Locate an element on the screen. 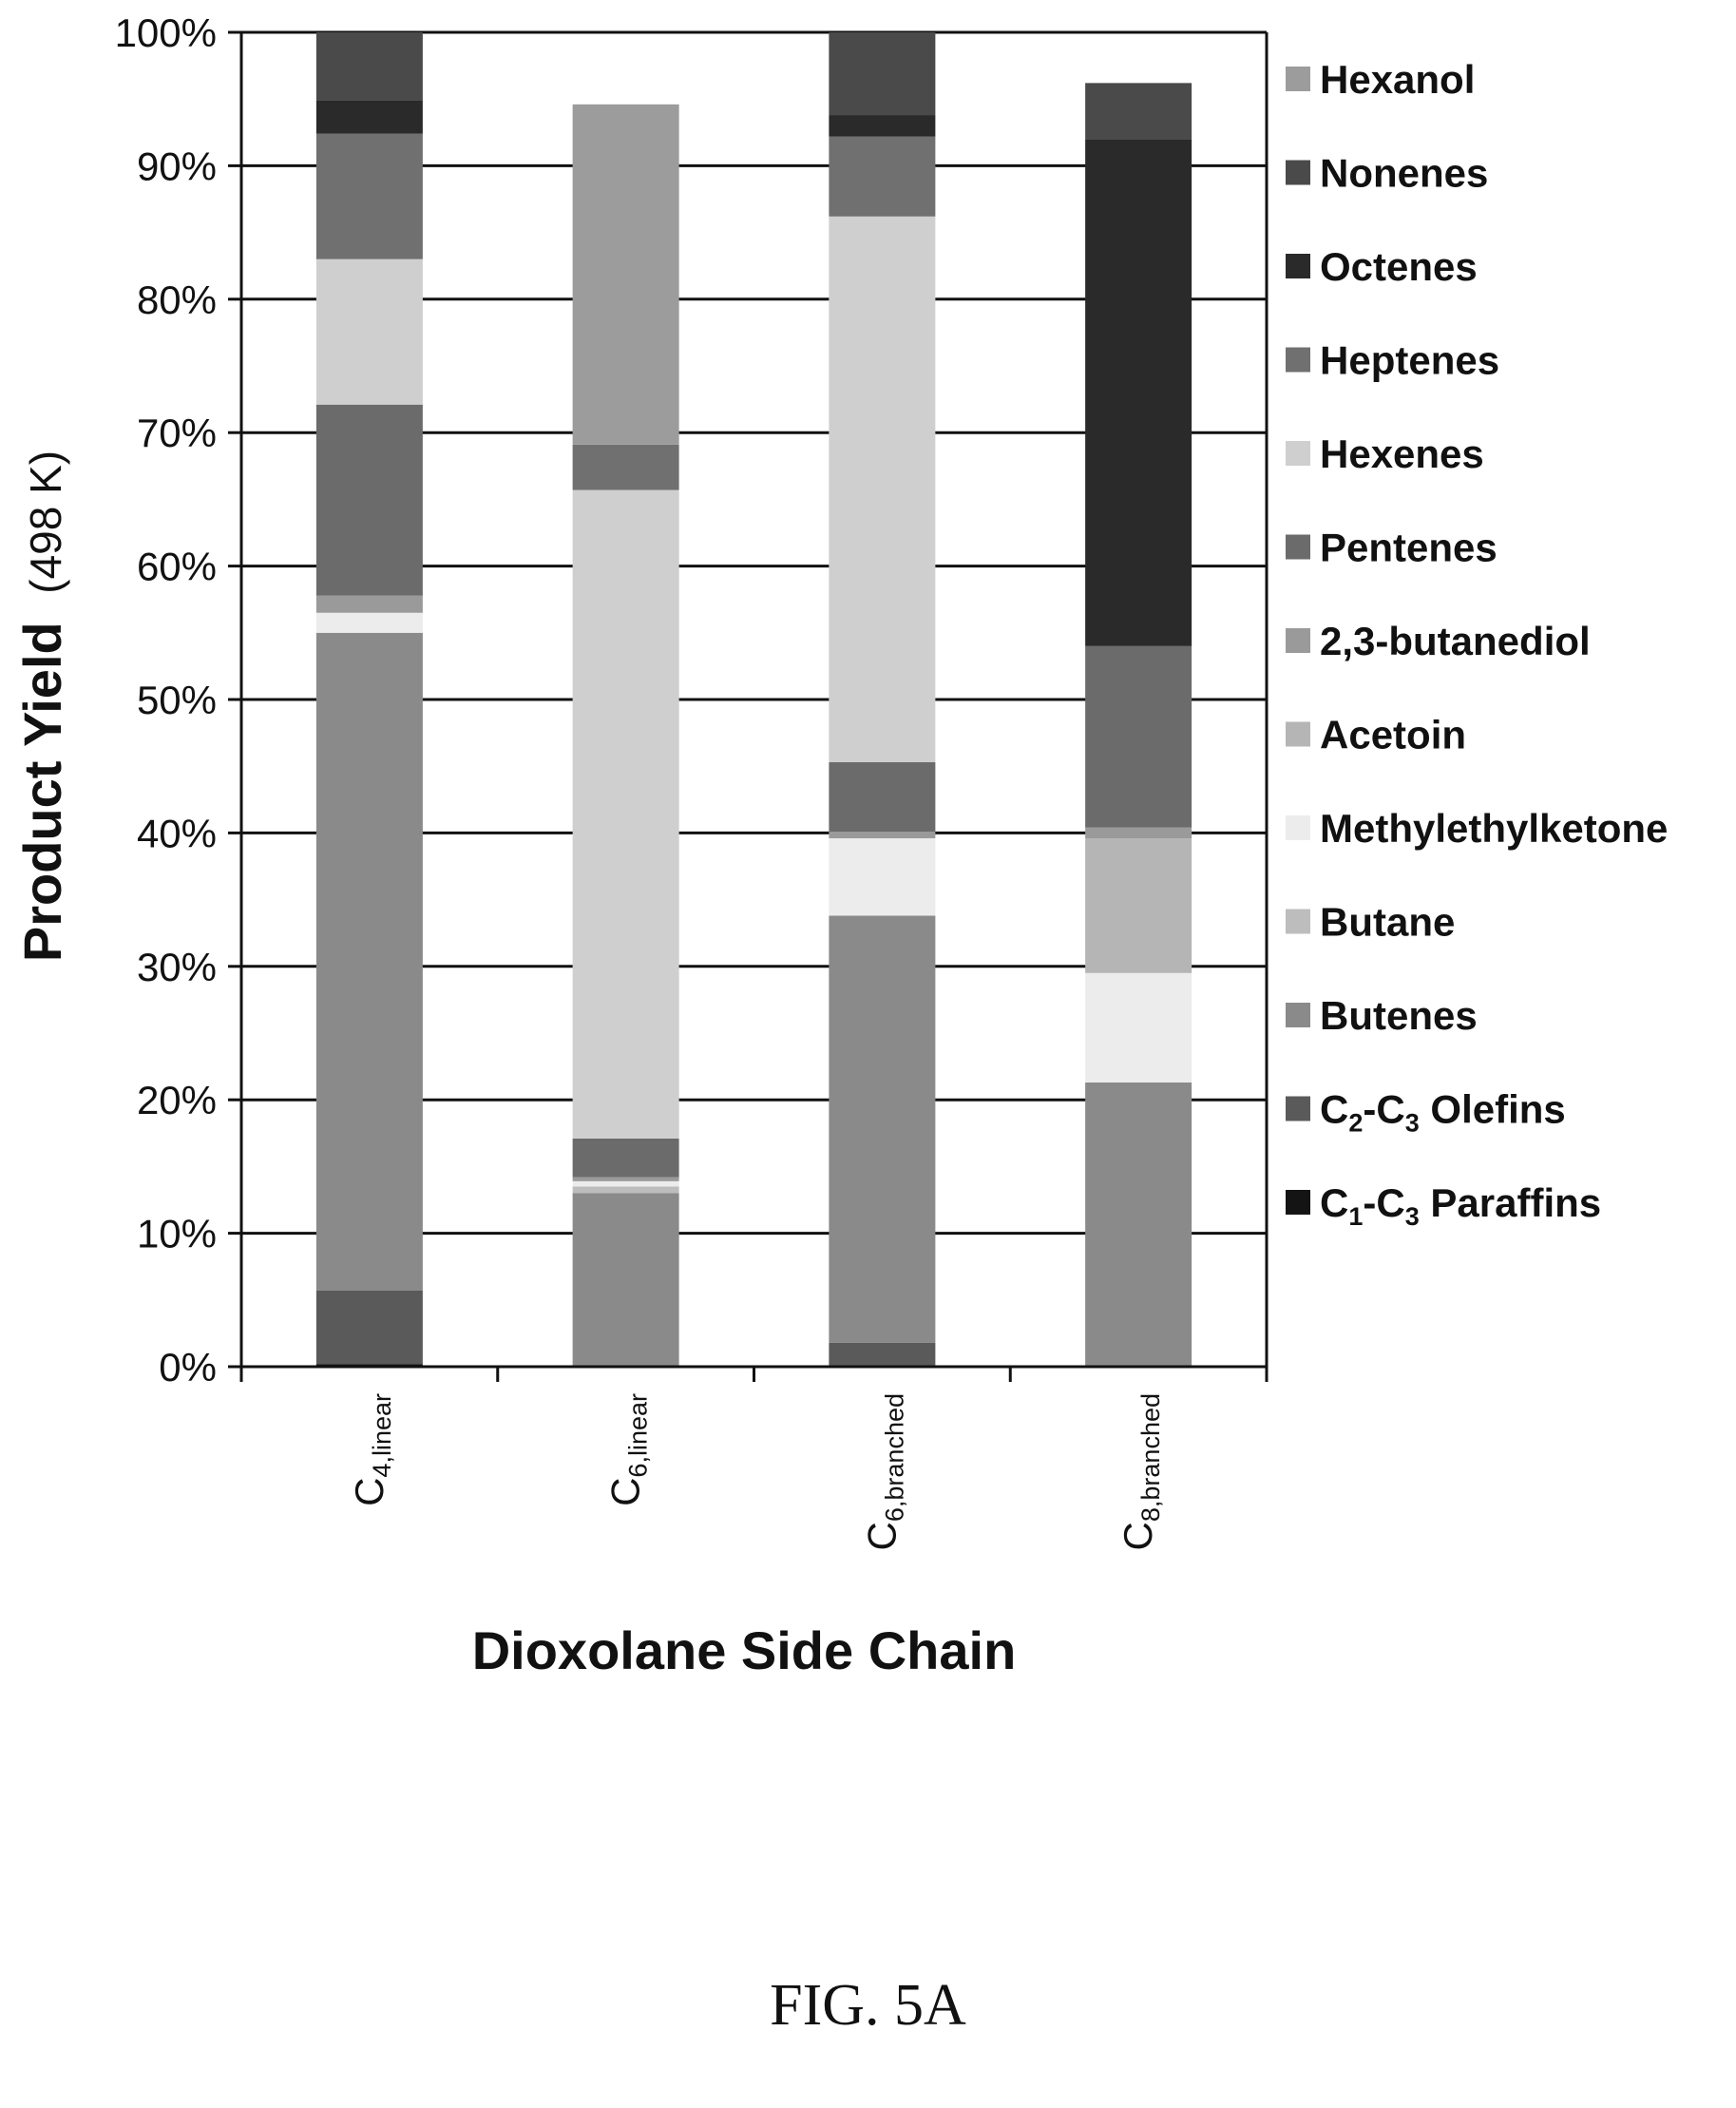 The image size is (1736, 2108). y-axis-title-unit: (498 K) is located at coordinates (46, 522).